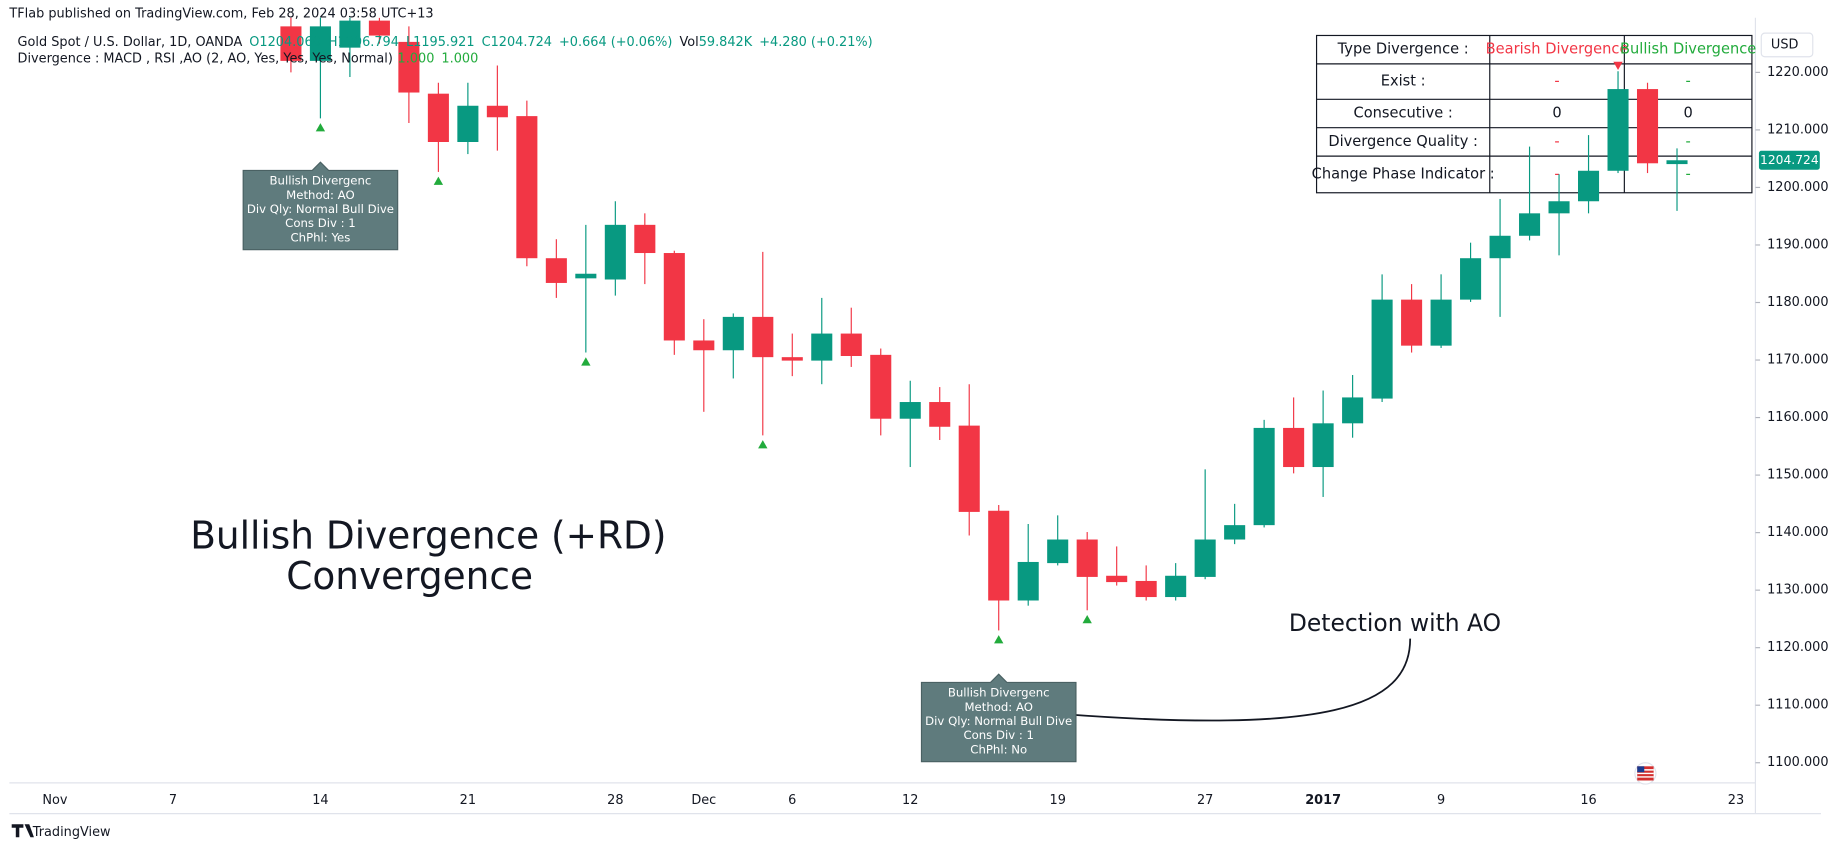  What do you see at coordinates (1687, 112) in the screenshot?
I see `table-cell: 0` at bounding box center [1687, 112].